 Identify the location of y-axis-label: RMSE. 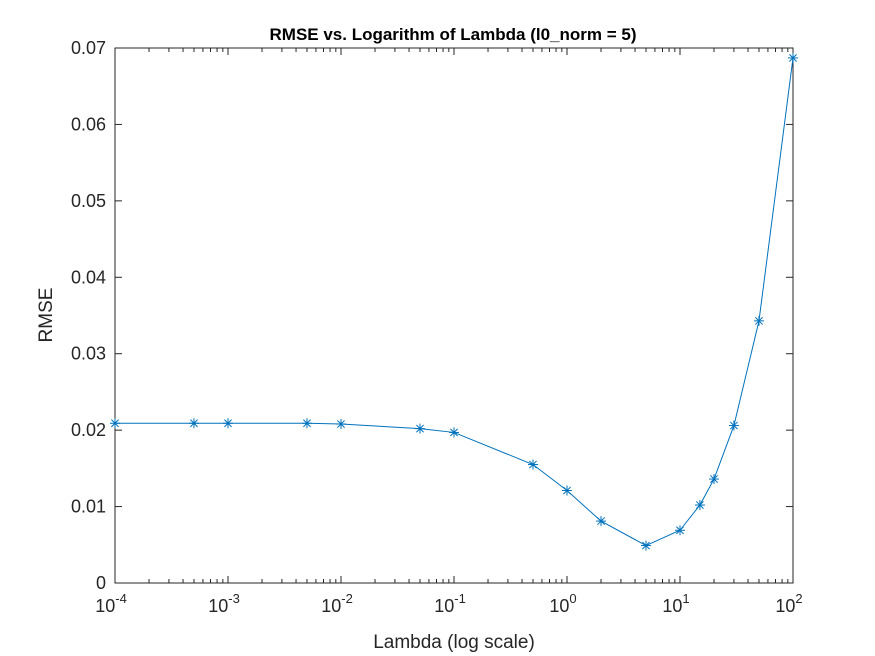
(46, 315).